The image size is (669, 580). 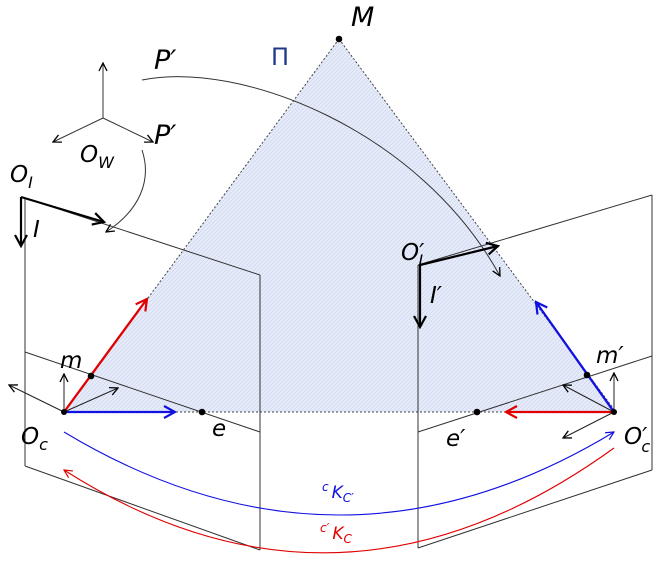 I want to click on label-M: M, so click(x=362, y=17).